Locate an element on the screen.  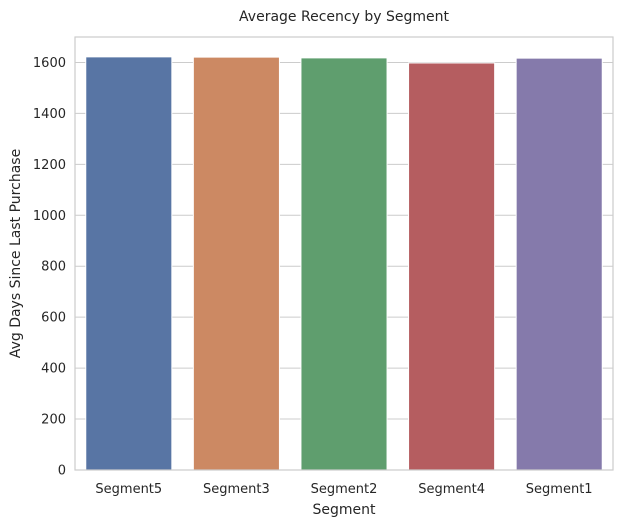
y-tick-label: 400 is located at coordinates (53, 369).